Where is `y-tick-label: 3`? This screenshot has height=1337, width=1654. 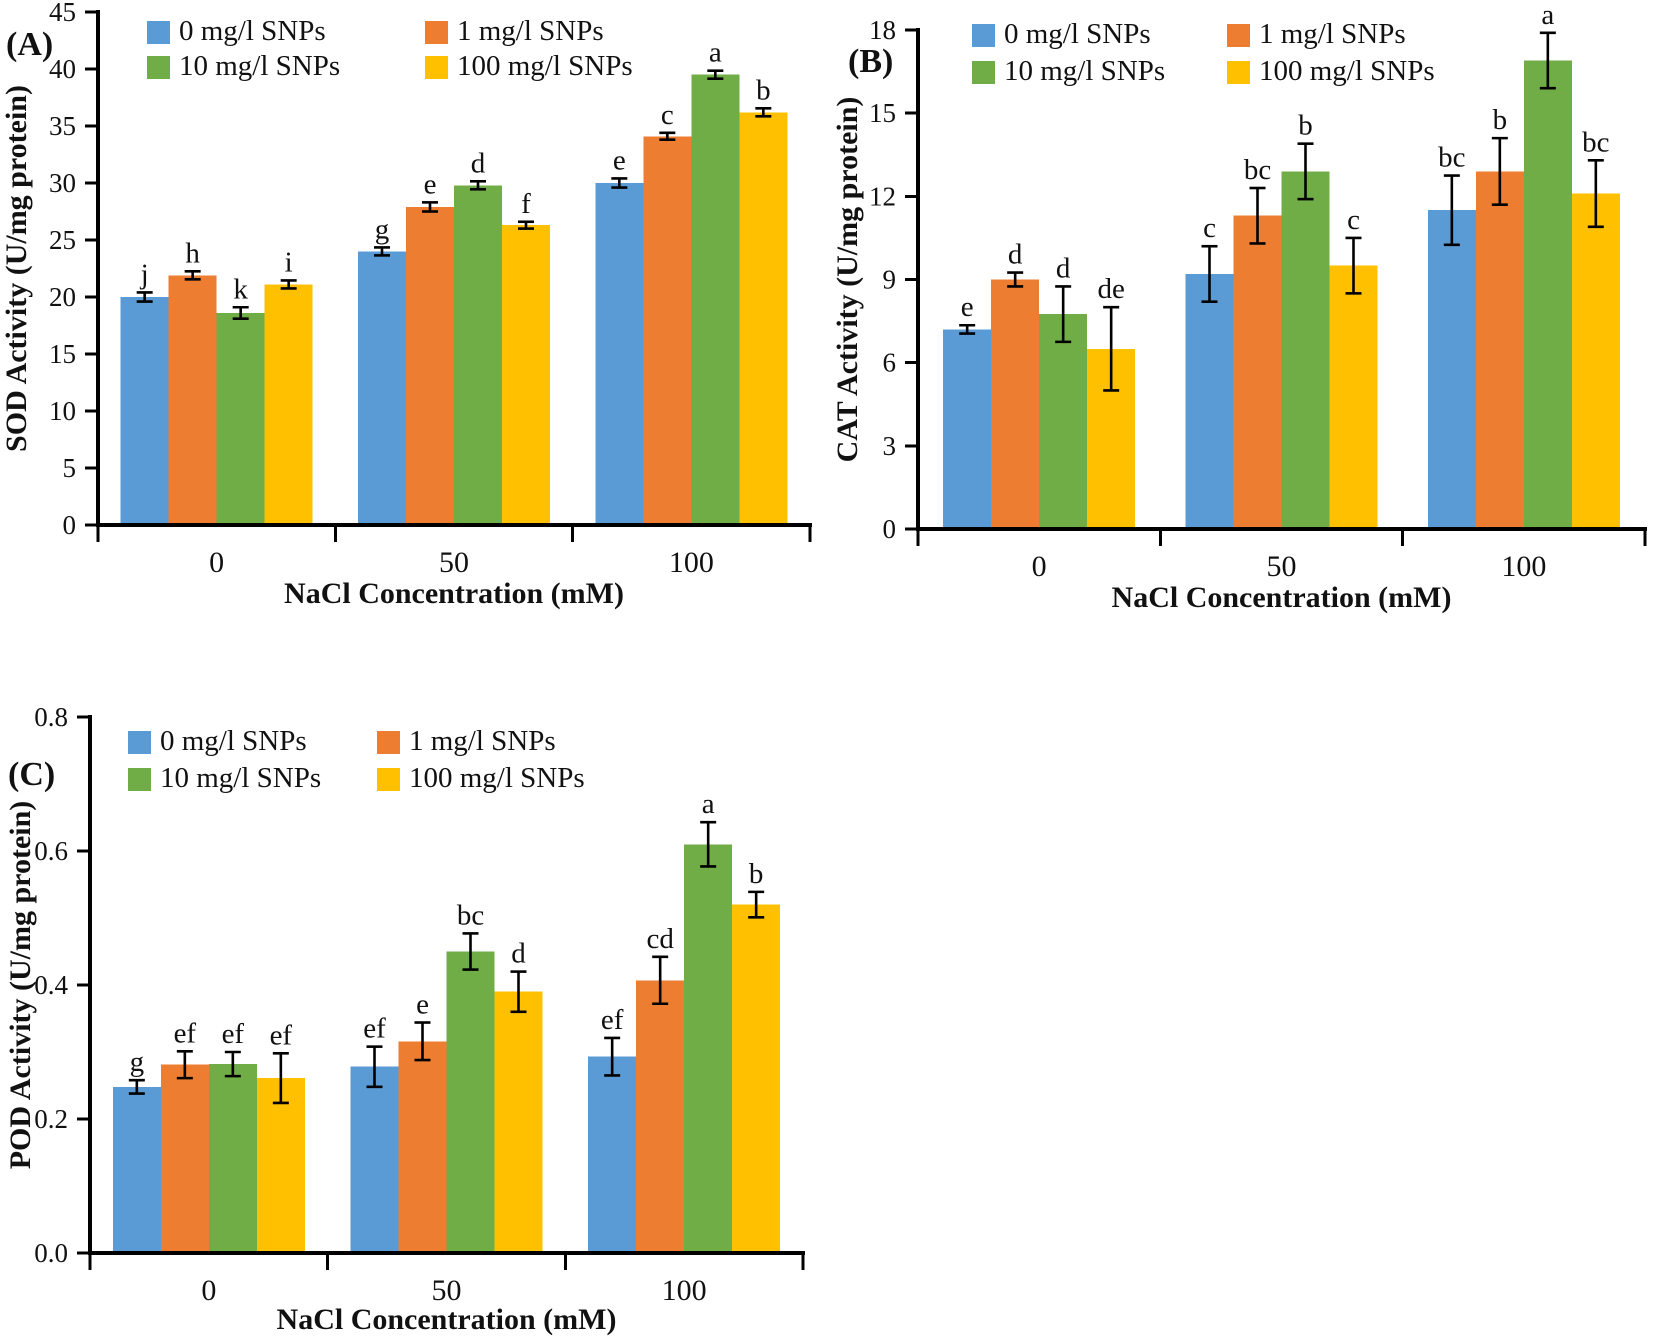
y-tick-label: 3 is located at coordinates (890, 446).